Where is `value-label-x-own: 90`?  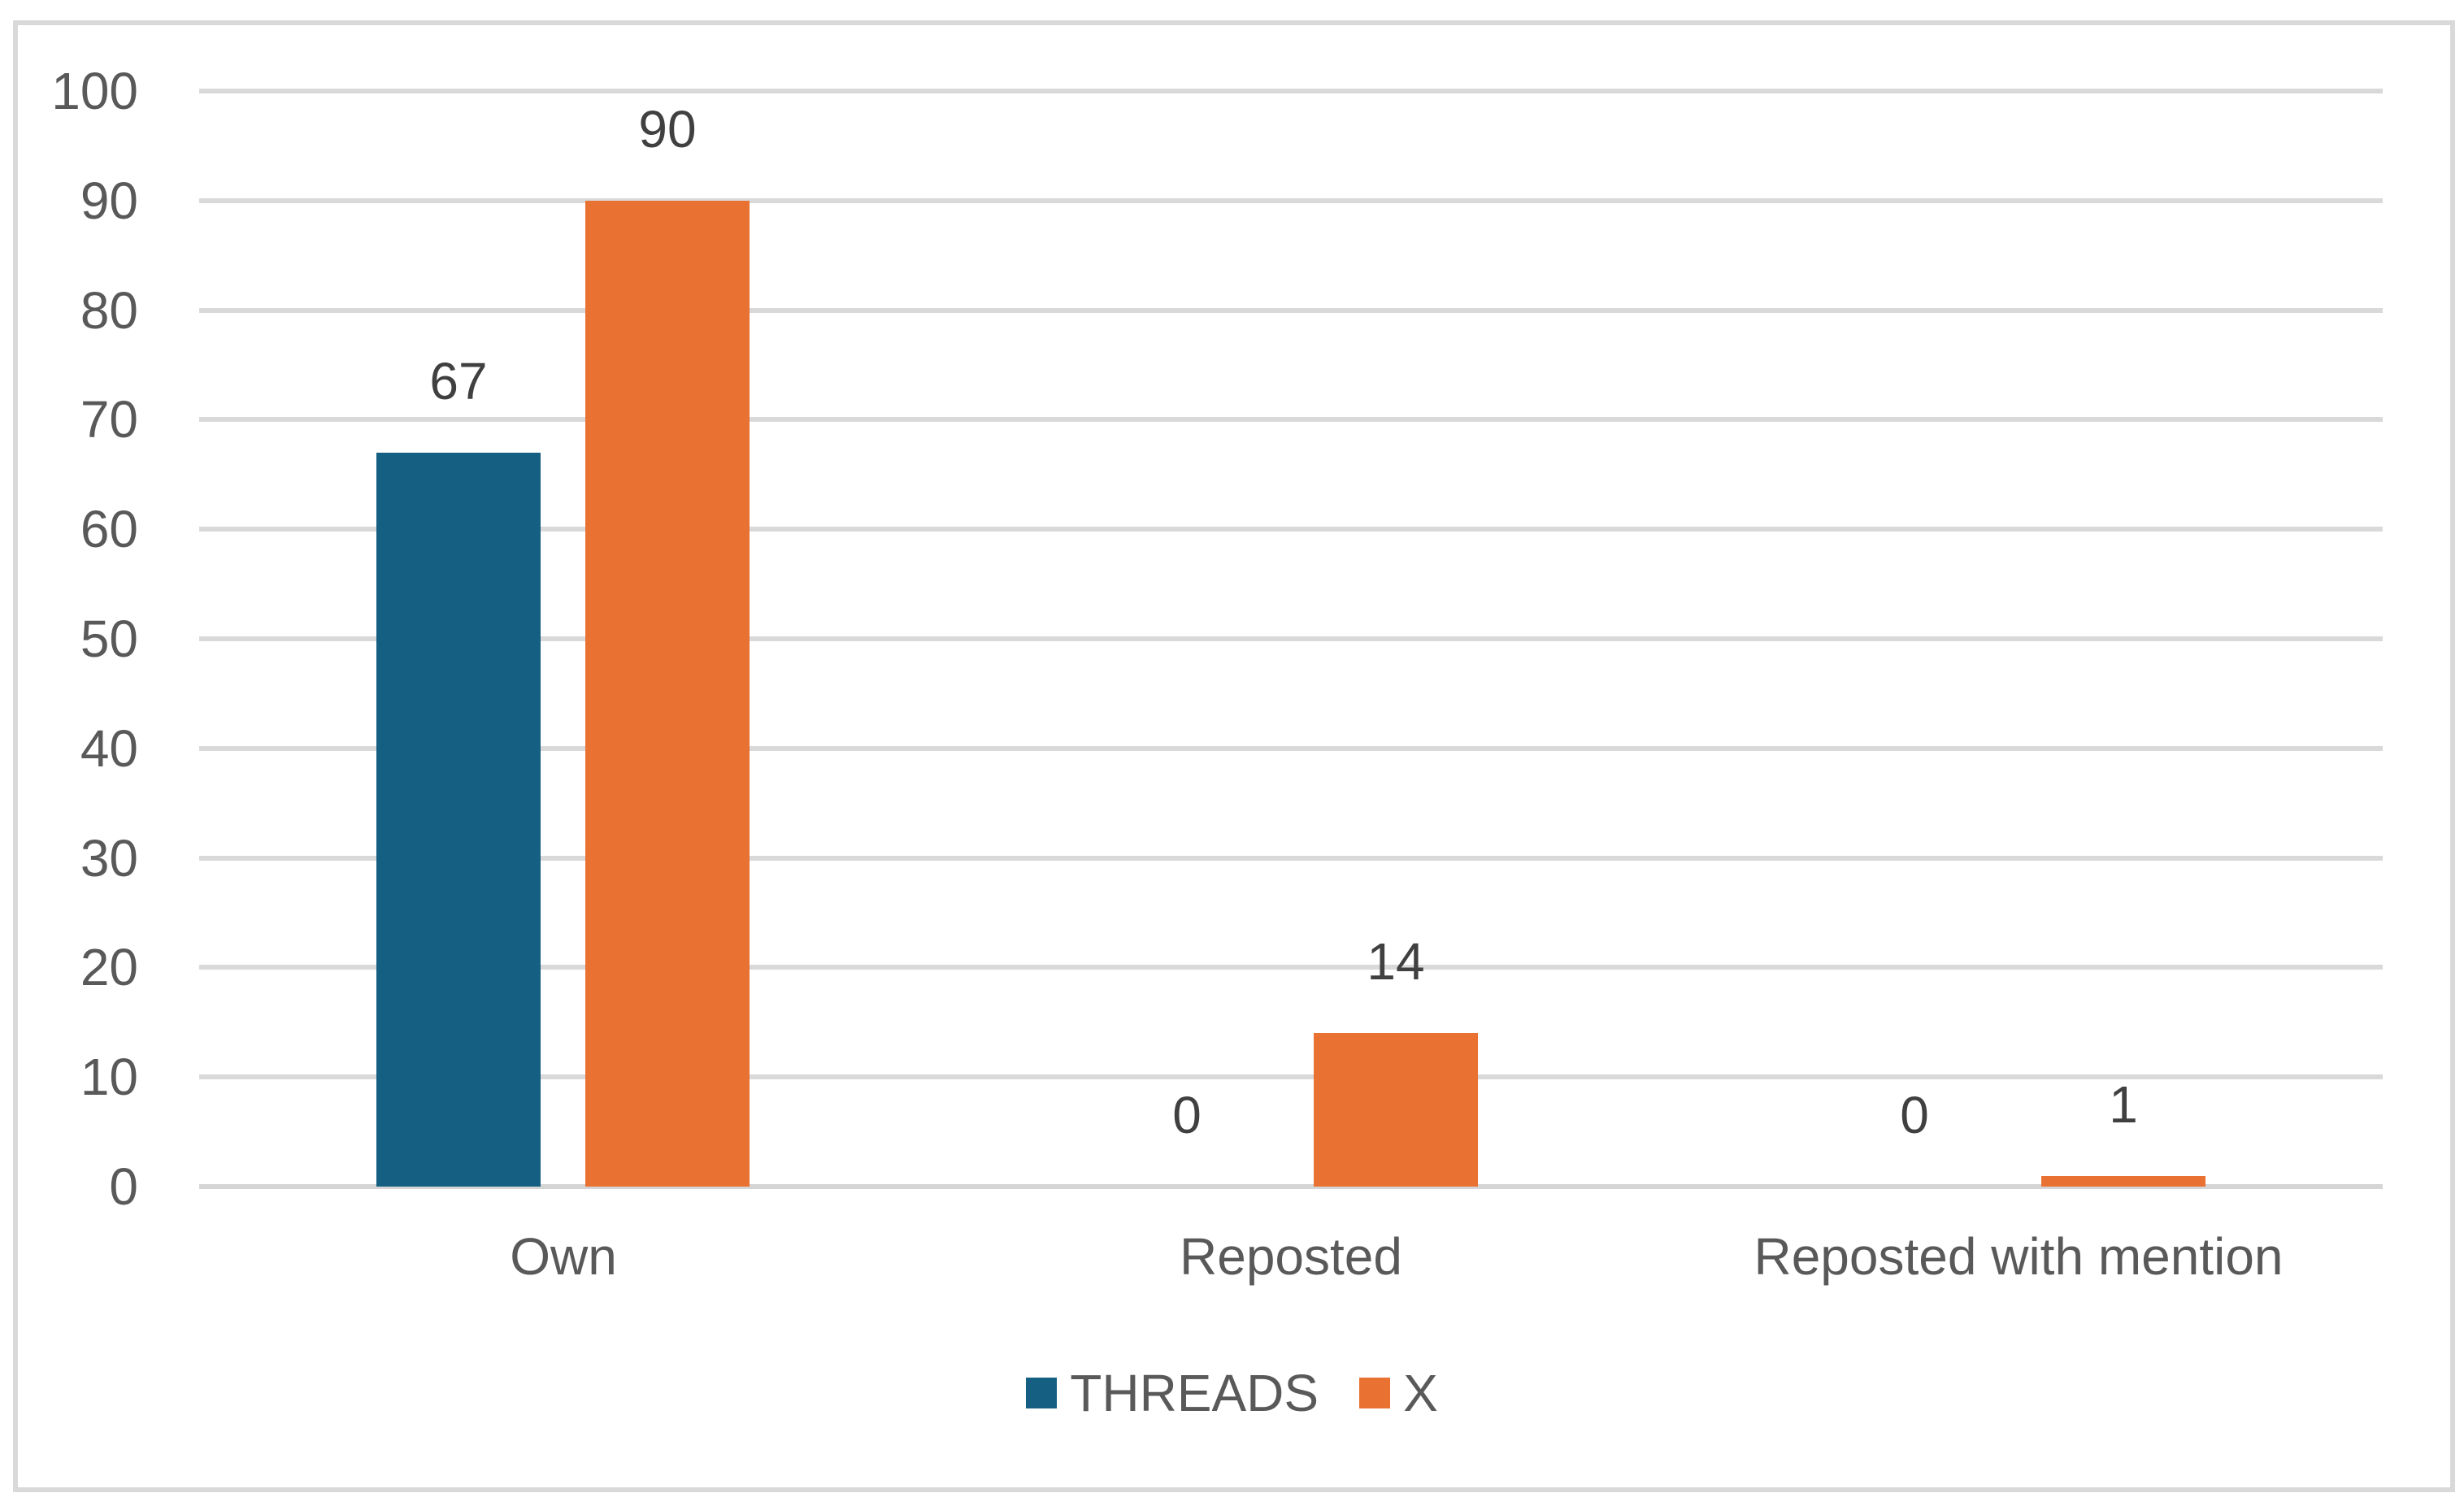
value-label-x-own: 90 is located at coordinates (667, 129).